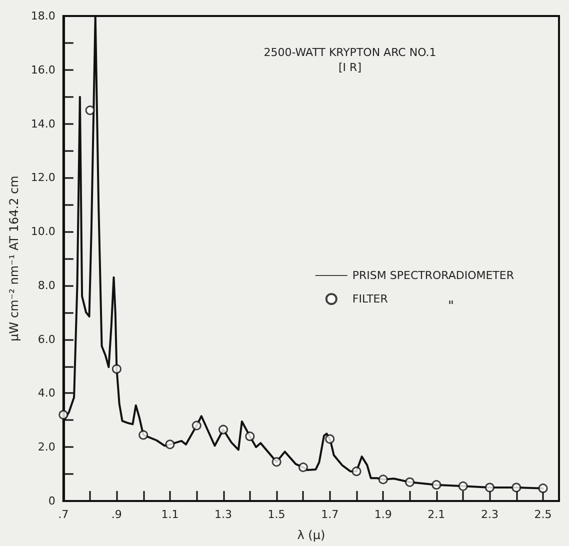  What do you see at coordinates (43, 16) in the screenshot?
I see `y-tick-label: 18.0` at bounding box center [43, 16].